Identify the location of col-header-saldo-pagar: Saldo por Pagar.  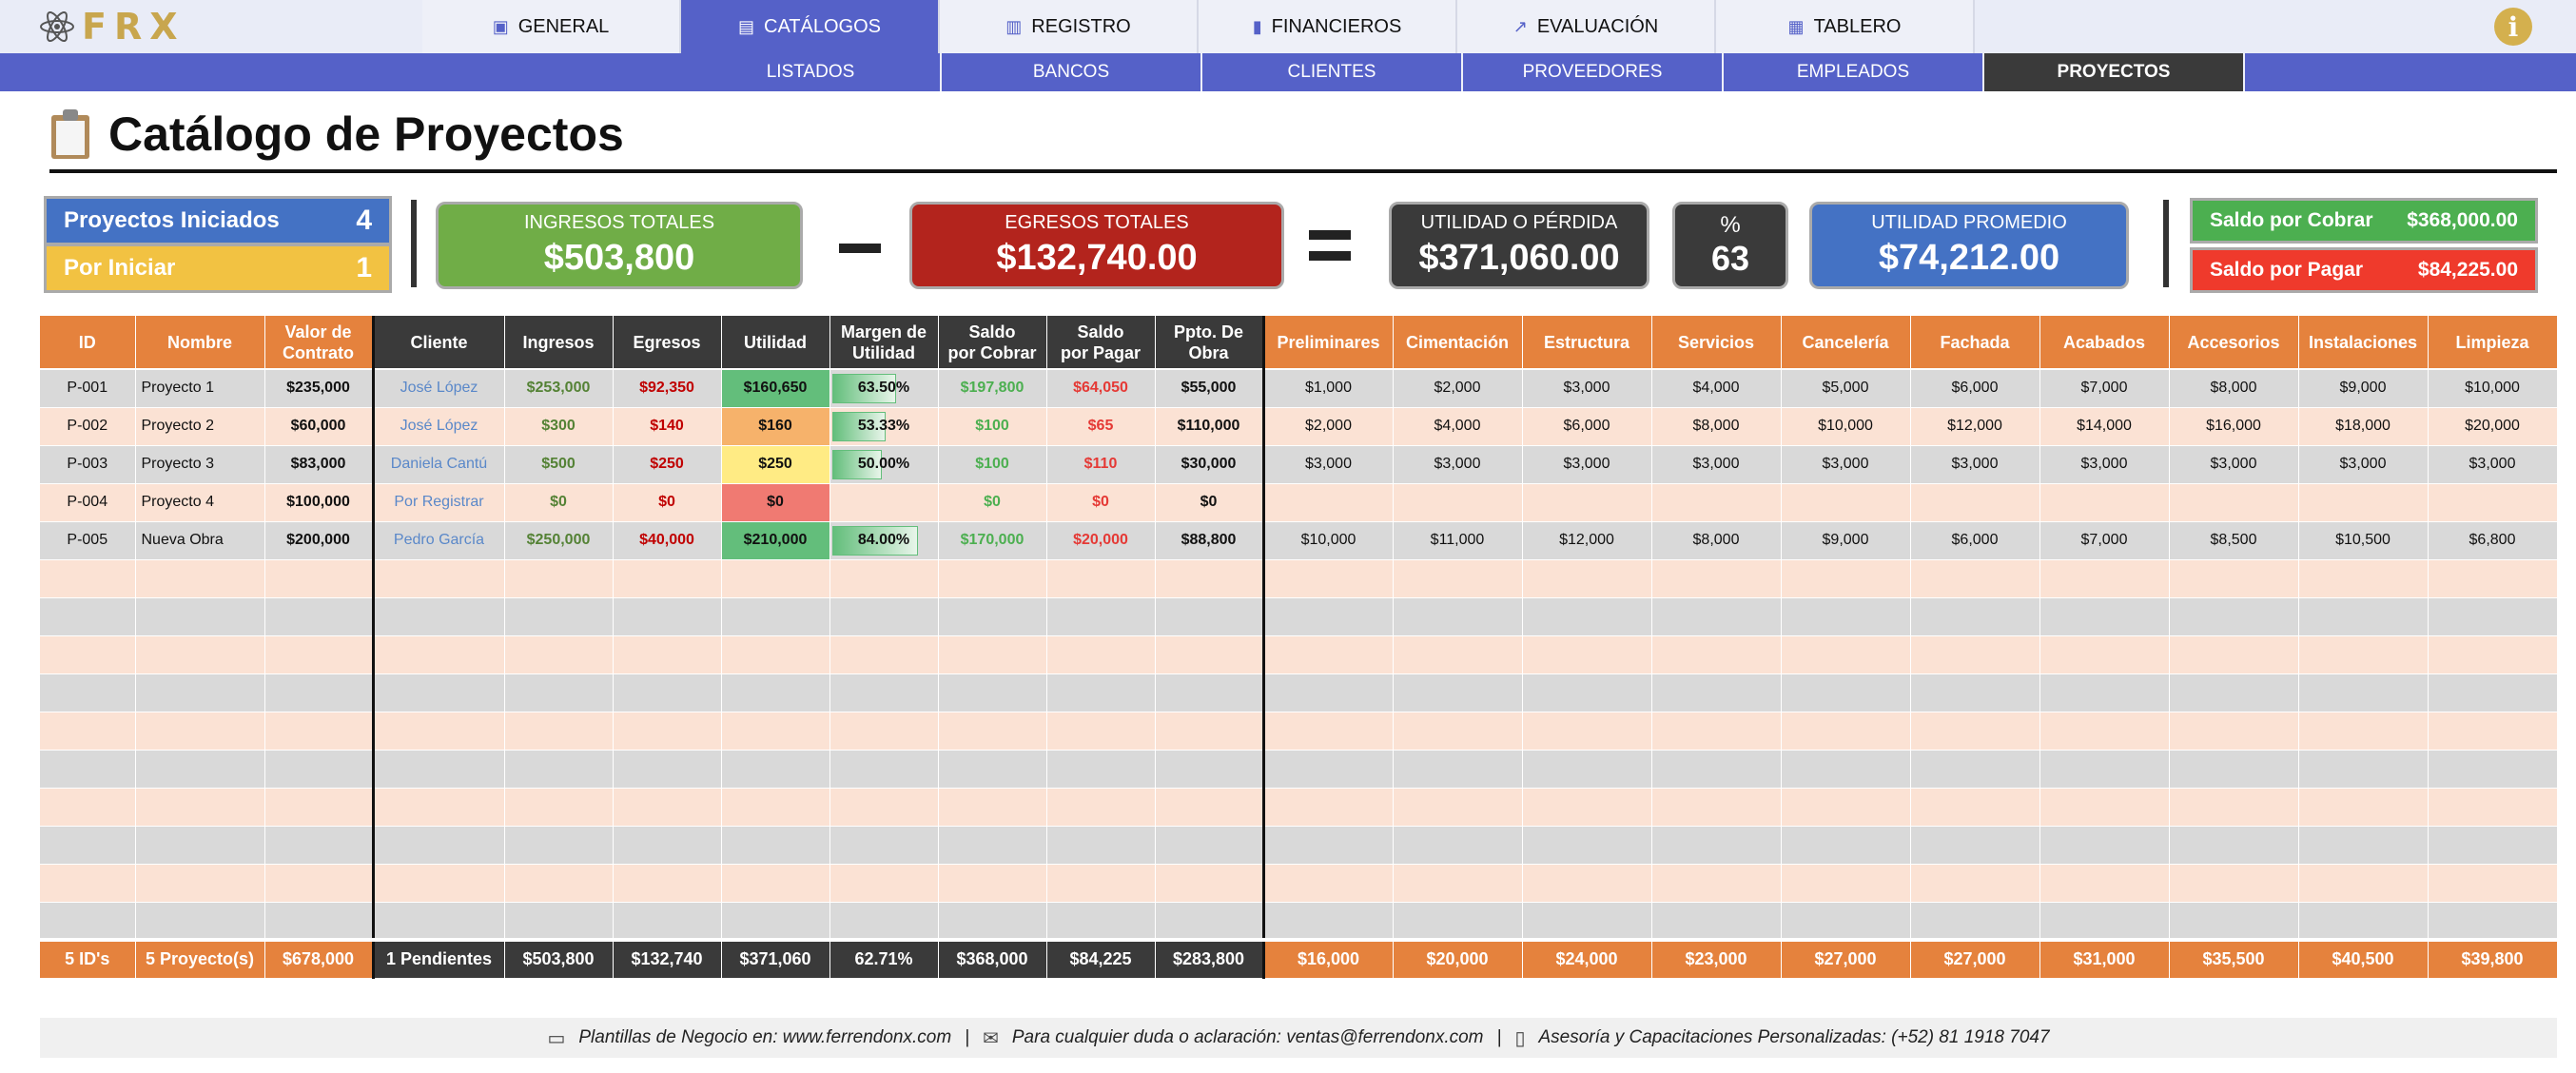
(1101, 343).